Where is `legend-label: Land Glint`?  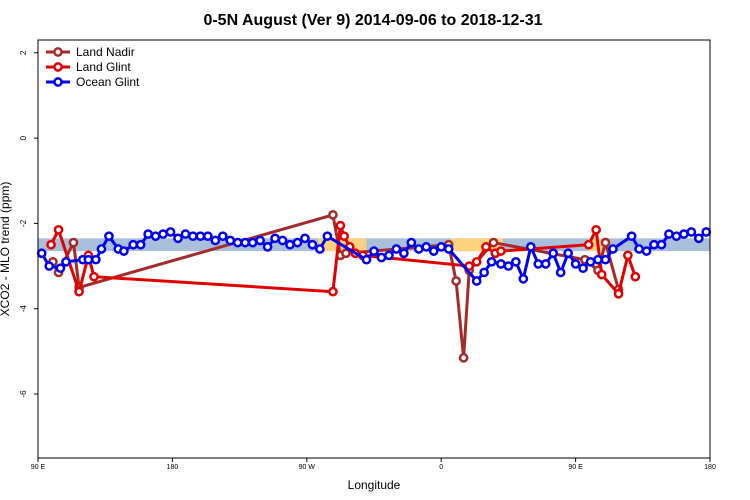
legend-label: Land Glint is located at coordinates (103, 67).